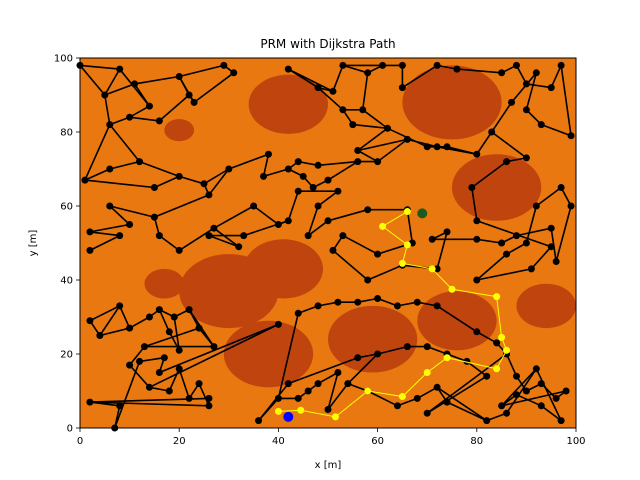  Describe the element at coordinates (575, 441) in the screenshot. I see `x-tick-label: 100` at that location.